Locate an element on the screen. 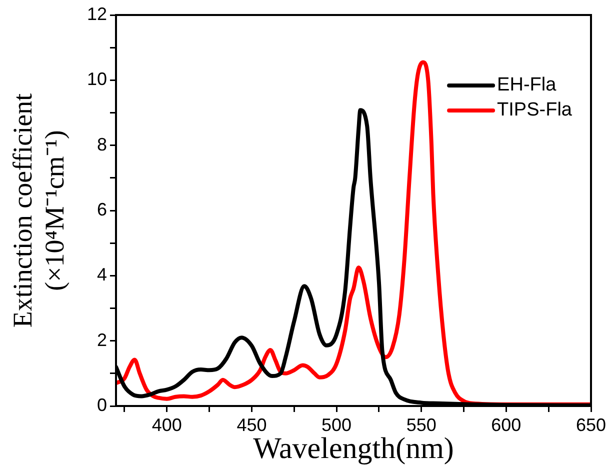 The image size is (611, 468). y-tick-label: 2 is located at coordinates (101, 340).